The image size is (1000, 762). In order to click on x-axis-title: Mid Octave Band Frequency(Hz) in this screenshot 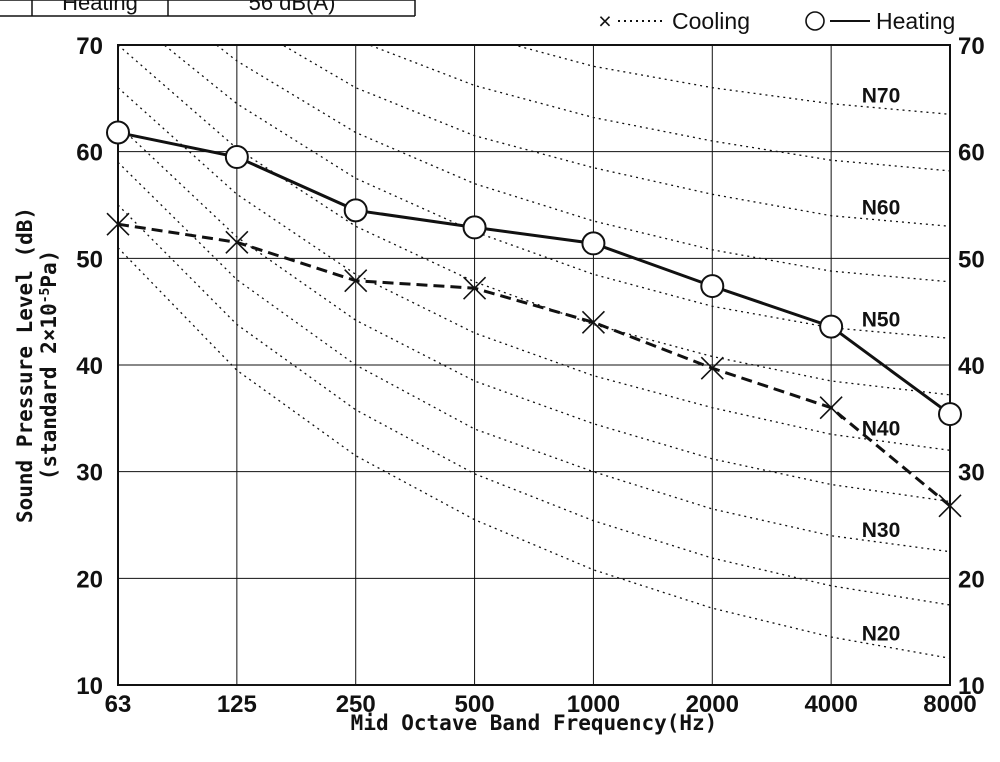, I will do `click(534, 723)`.